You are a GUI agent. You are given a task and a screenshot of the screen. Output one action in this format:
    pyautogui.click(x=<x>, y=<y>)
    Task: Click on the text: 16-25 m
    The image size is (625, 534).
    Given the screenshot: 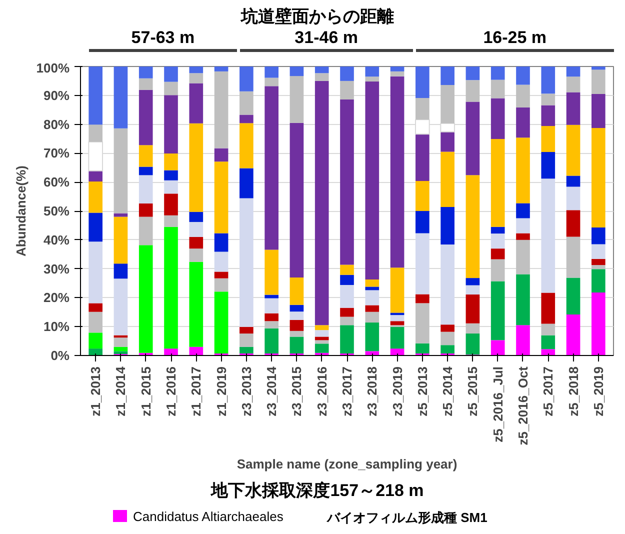 What is the action you would take?
    pyautogui.click(x=515, y=39)
    